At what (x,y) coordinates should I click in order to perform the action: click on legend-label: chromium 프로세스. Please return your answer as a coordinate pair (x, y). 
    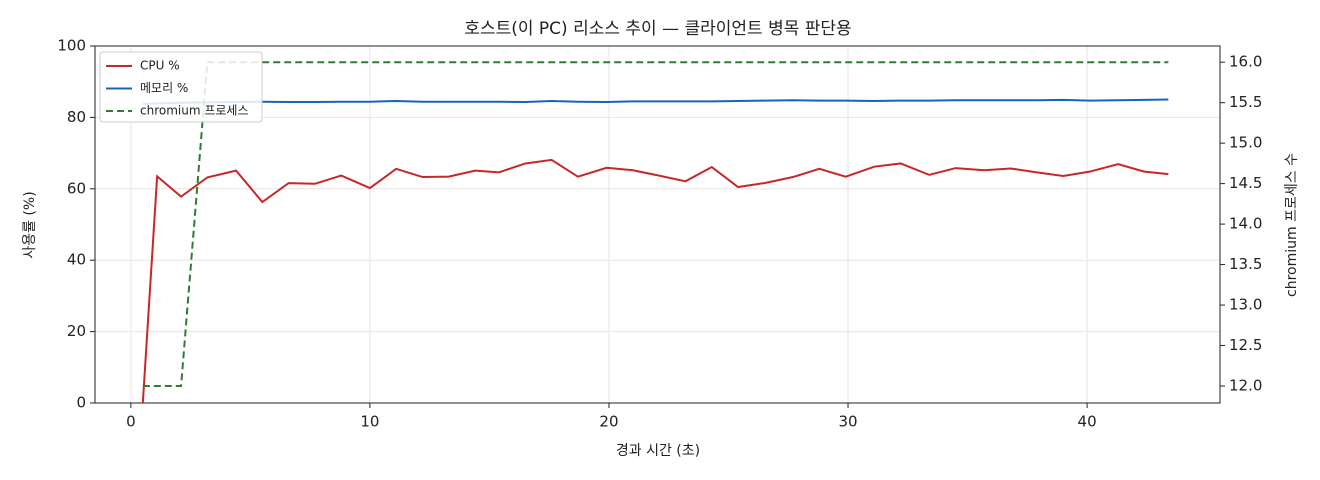
    Looking at the image, I should click on (194, 111).